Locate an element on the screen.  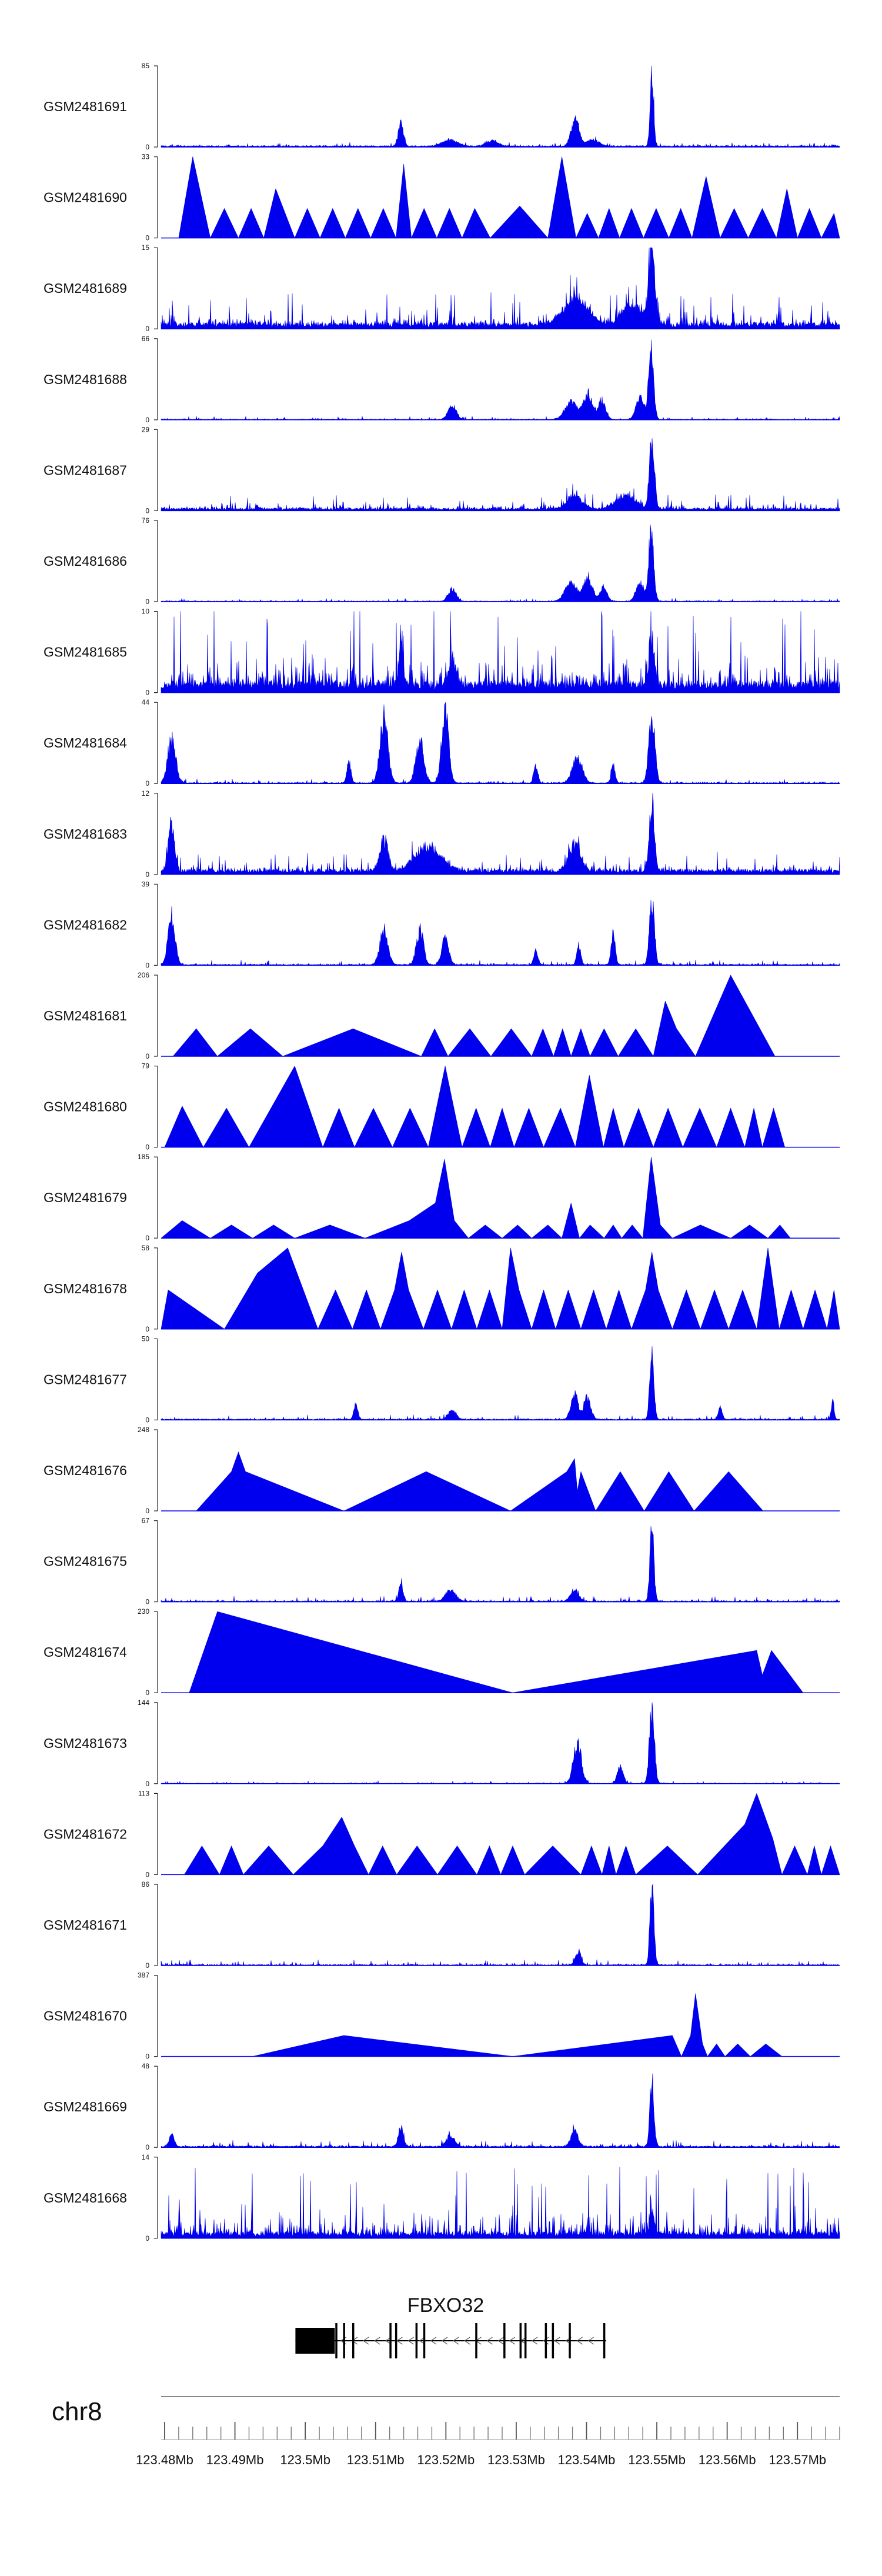
track-GSM2481683: GSM2481683 12 0 is located at coordinates (442, 834).